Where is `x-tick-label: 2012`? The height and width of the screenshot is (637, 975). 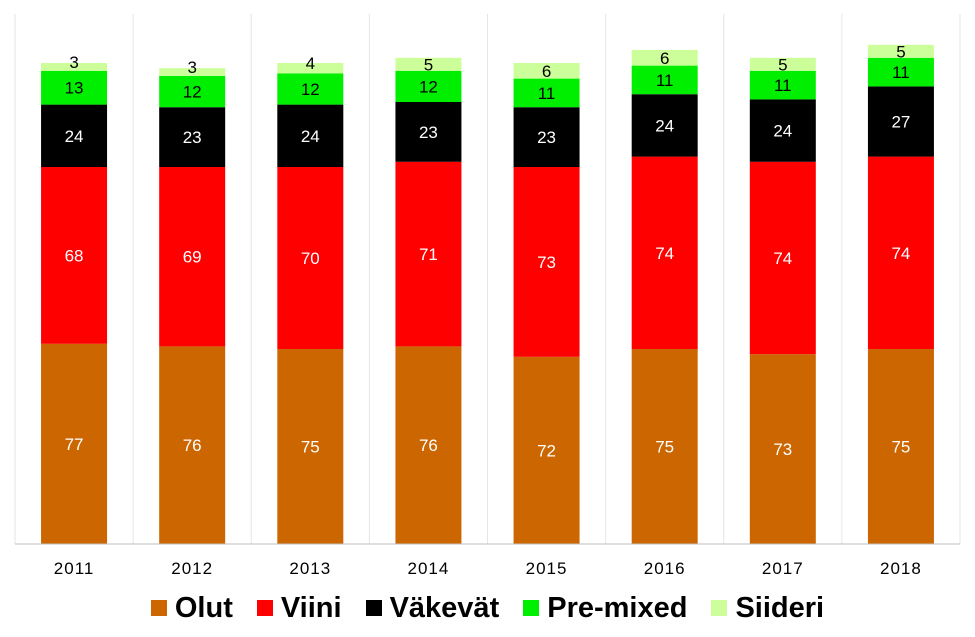
x-tick-label: 2012 is located at coordinates (192, 568).